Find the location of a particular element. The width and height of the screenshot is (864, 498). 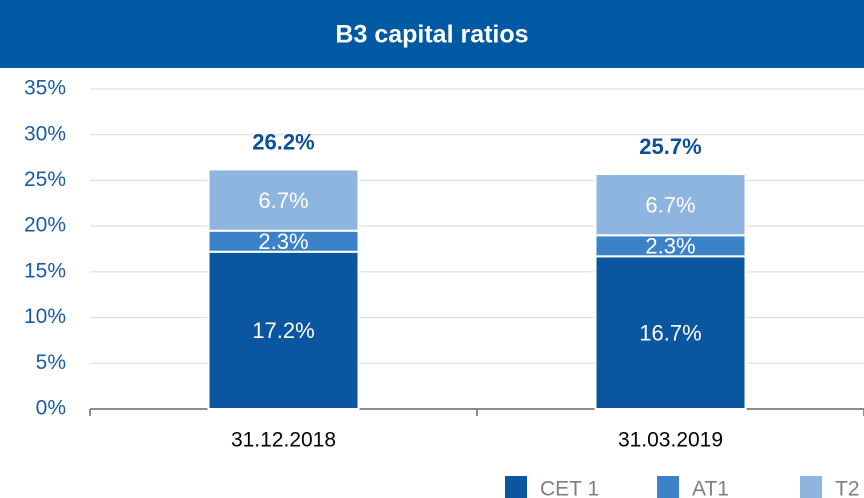

y-tick-label: 30% is located at coordinates (45, 133).